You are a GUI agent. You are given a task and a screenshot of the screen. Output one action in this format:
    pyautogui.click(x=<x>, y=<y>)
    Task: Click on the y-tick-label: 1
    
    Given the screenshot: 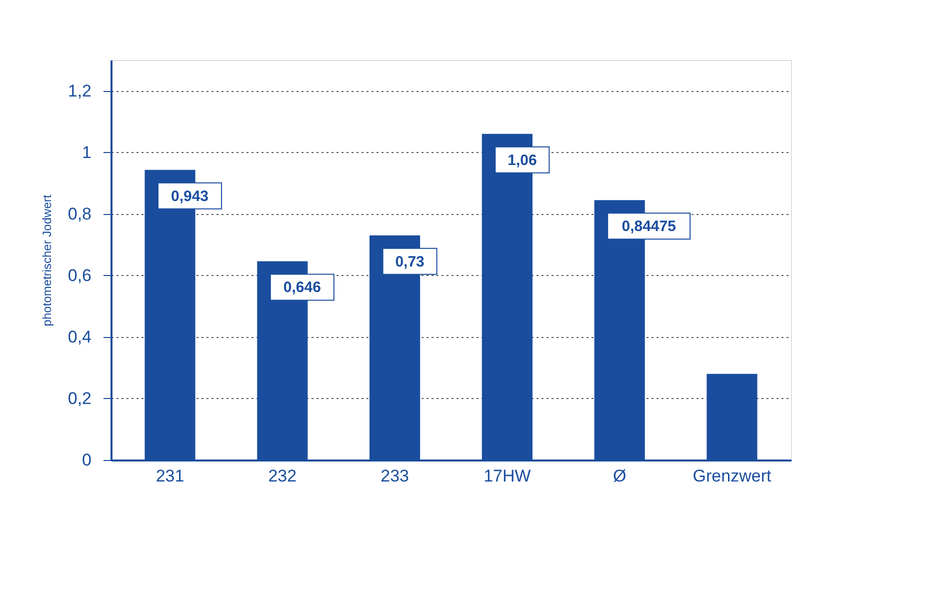 What is the action you would take?
    pyautogui.click(x=87, y=152)
    